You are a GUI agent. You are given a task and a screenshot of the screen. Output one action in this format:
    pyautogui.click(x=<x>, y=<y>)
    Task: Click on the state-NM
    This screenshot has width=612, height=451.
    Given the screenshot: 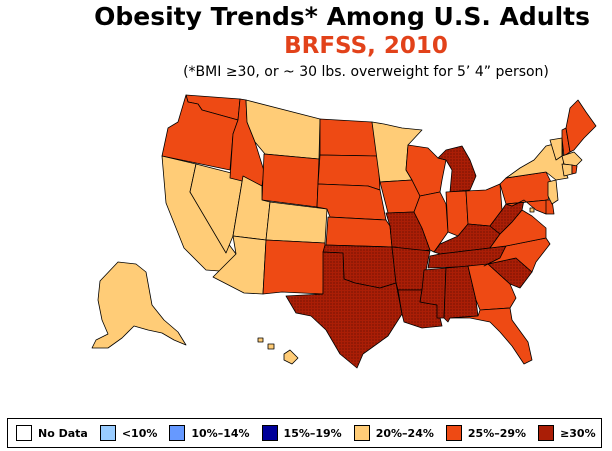 What is the action you would take?
    pyautogui.click(x=294, y=267)
    